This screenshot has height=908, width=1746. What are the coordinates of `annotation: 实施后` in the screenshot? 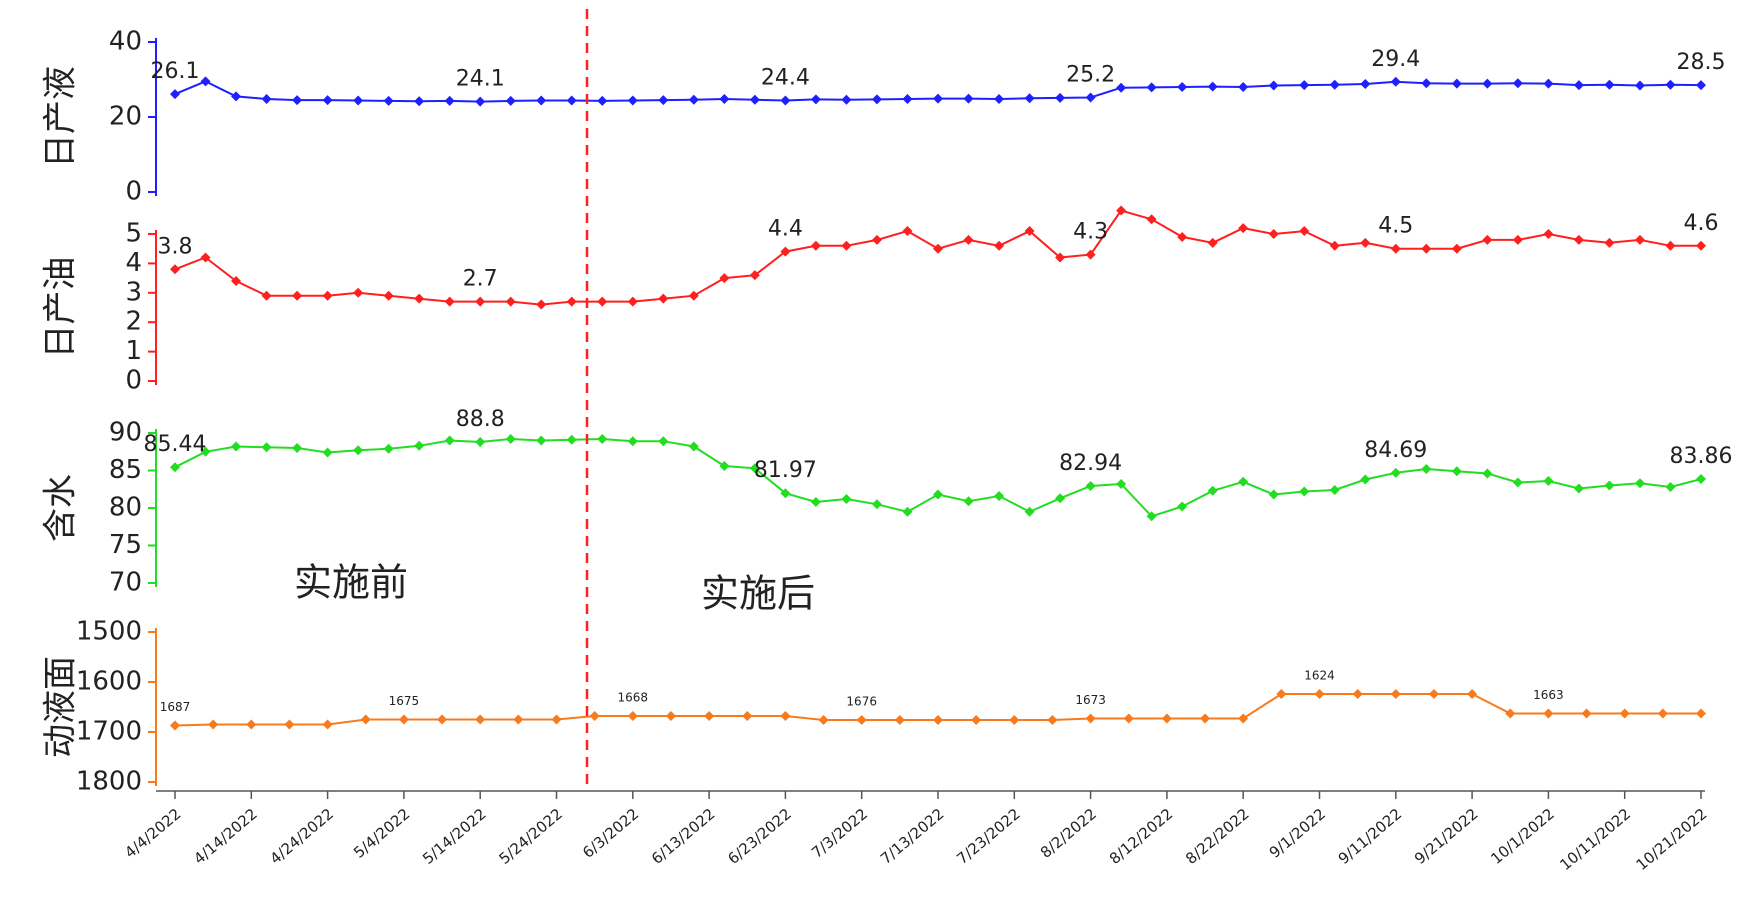 It's located at (758, 594).